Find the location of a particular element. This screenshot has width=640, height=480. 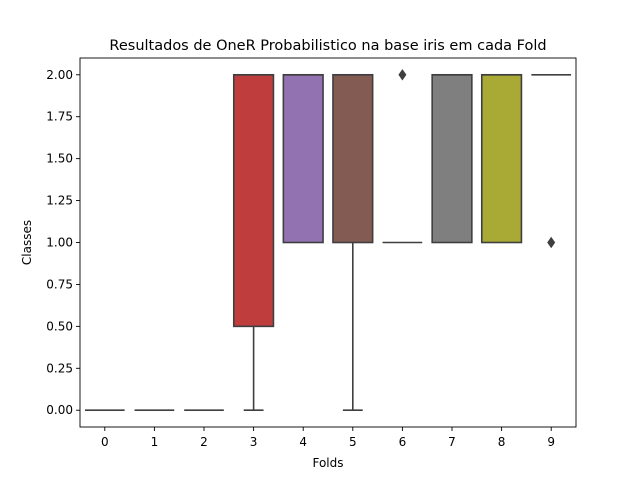

x-tick-label: 7 is located at coordinates (452, 442).